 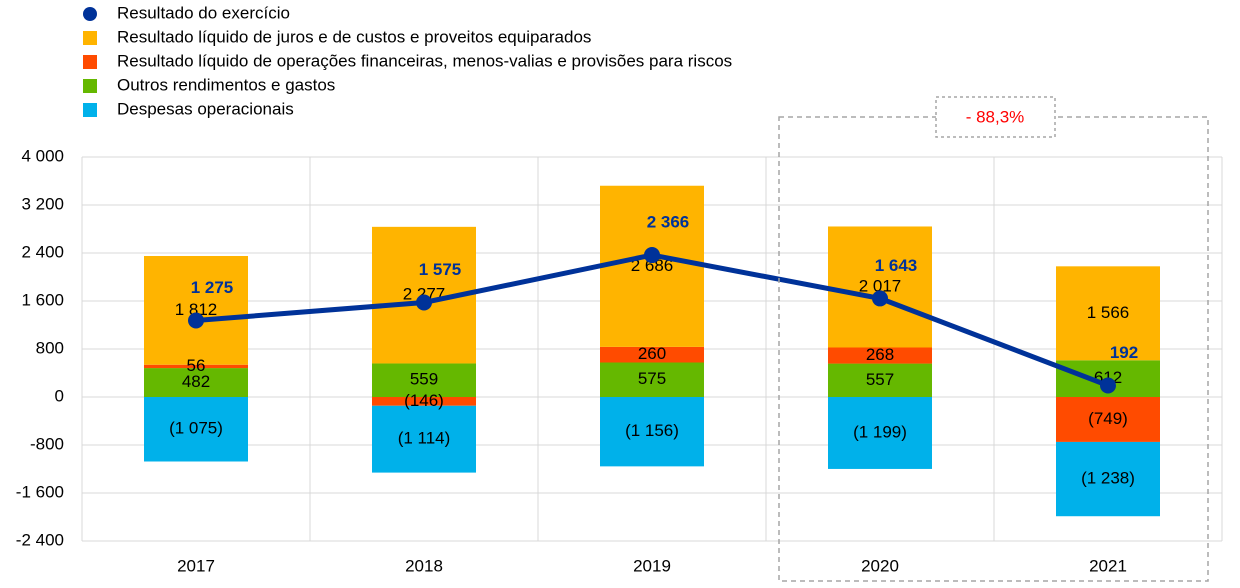 I want to click on data-label: (749), so click(x=1108, y=418).